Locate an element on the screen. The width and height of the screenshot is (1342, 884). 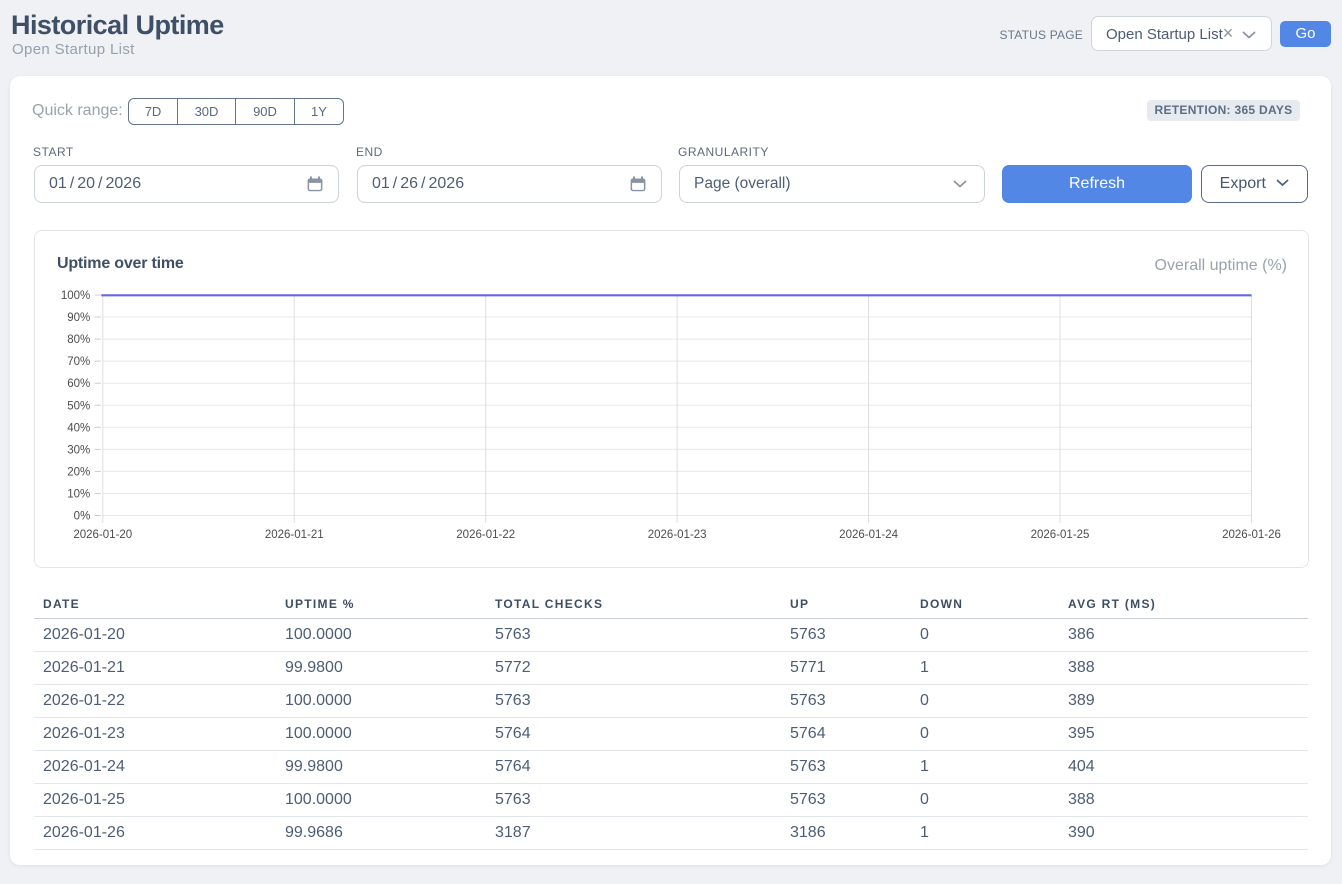
svg-text: 2026-01-25 is located at coordinates (1060, 535).